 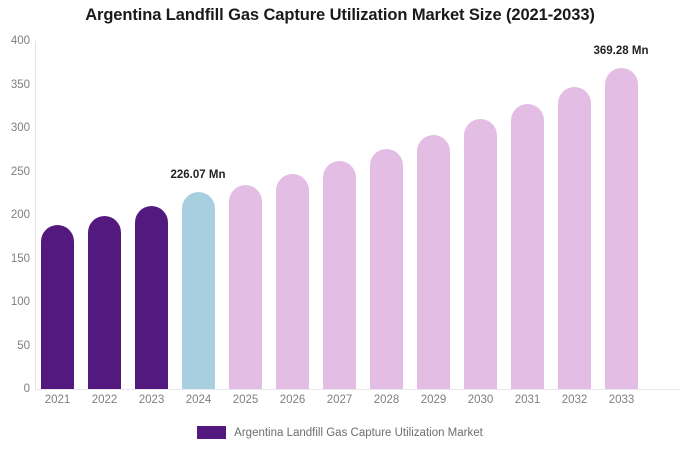 What do you see at coordinates (20, 171) in the screenshot?
I see `y-axis-tick-label: 250` at bounding box center [20, 171].